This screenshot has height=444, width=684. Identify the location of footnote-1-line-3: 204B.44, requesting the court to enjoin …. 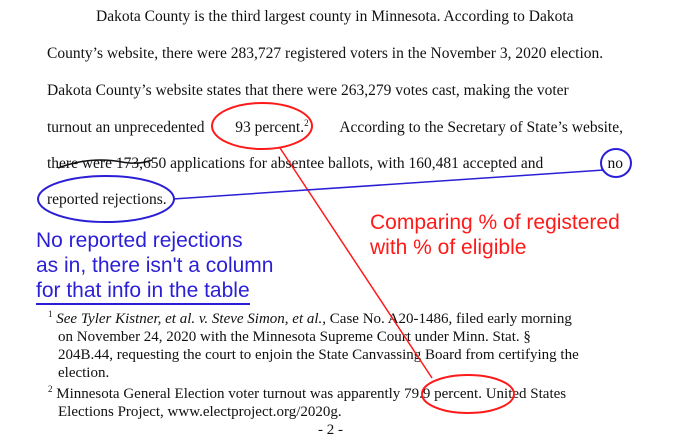
(318, 355).